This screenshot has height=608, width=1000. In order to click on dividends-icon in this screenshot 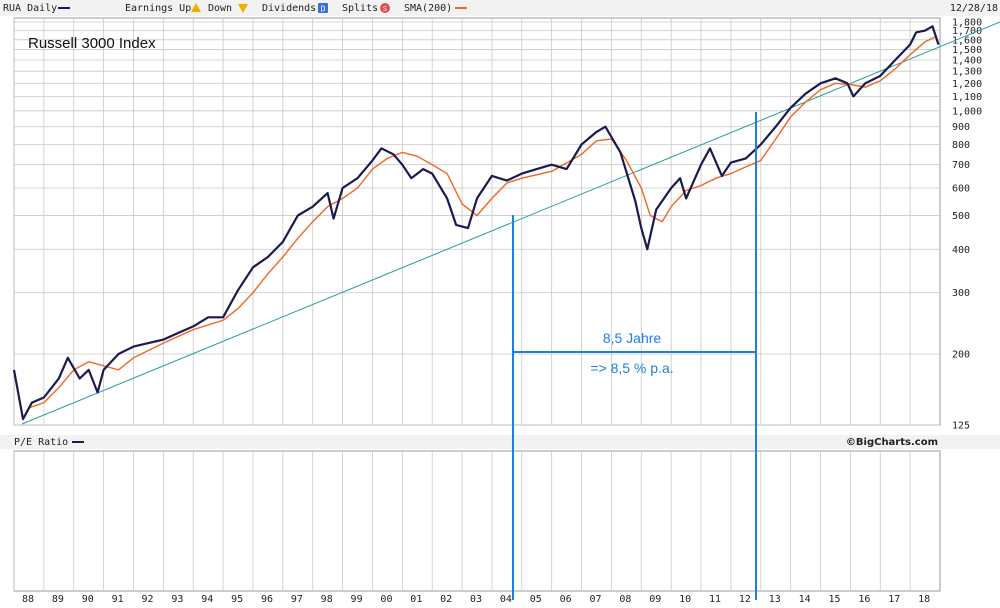, I will do `click(323, 8)`.